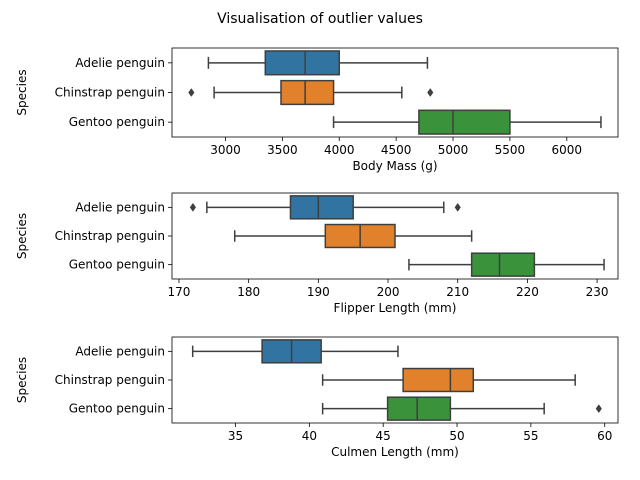 This screenshot has width=640, height=480. I want to click on x-tick-label: 55, so click(530, 436).